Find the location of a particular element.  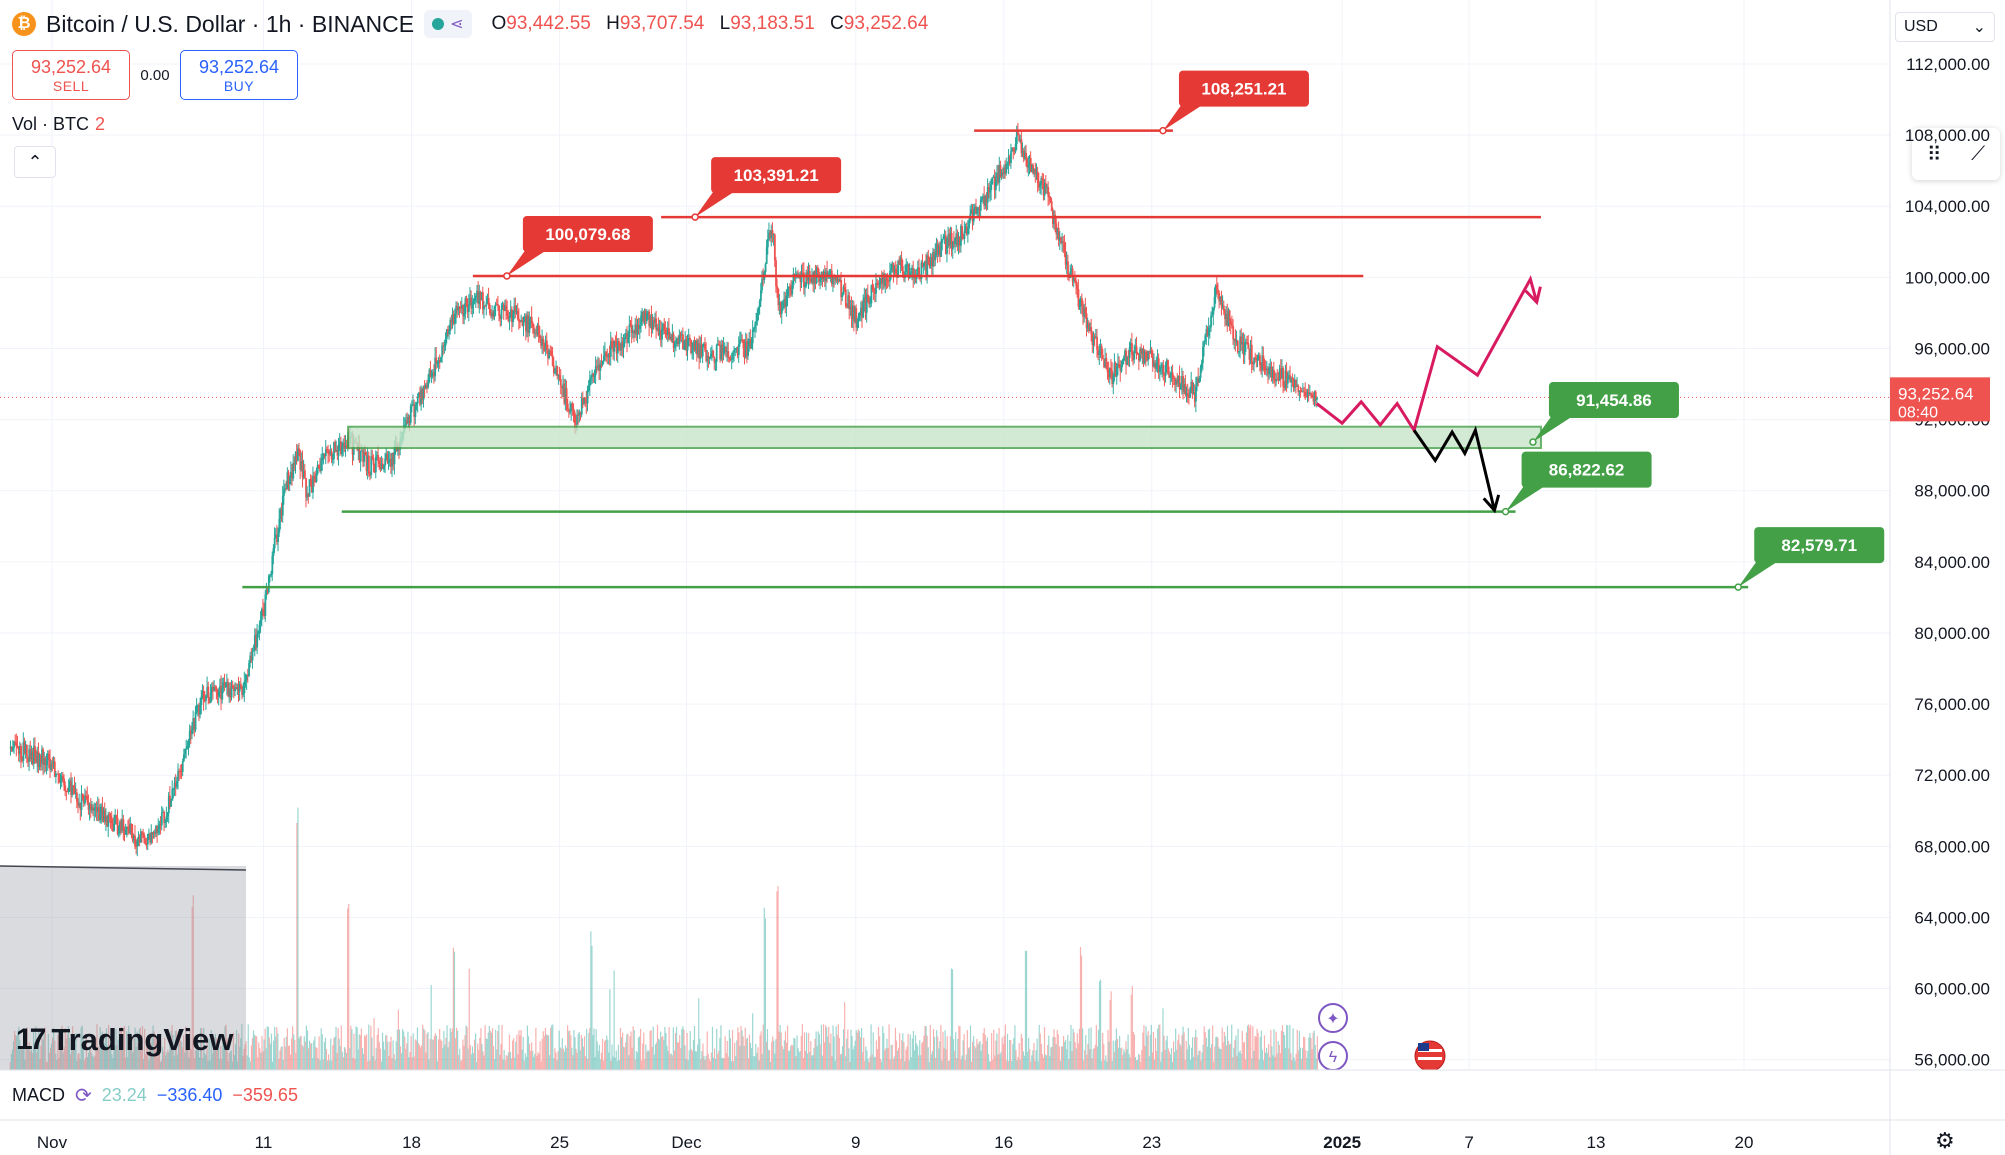

drag-handle-icon: ⠿ is located at coordinates (1934, 154).